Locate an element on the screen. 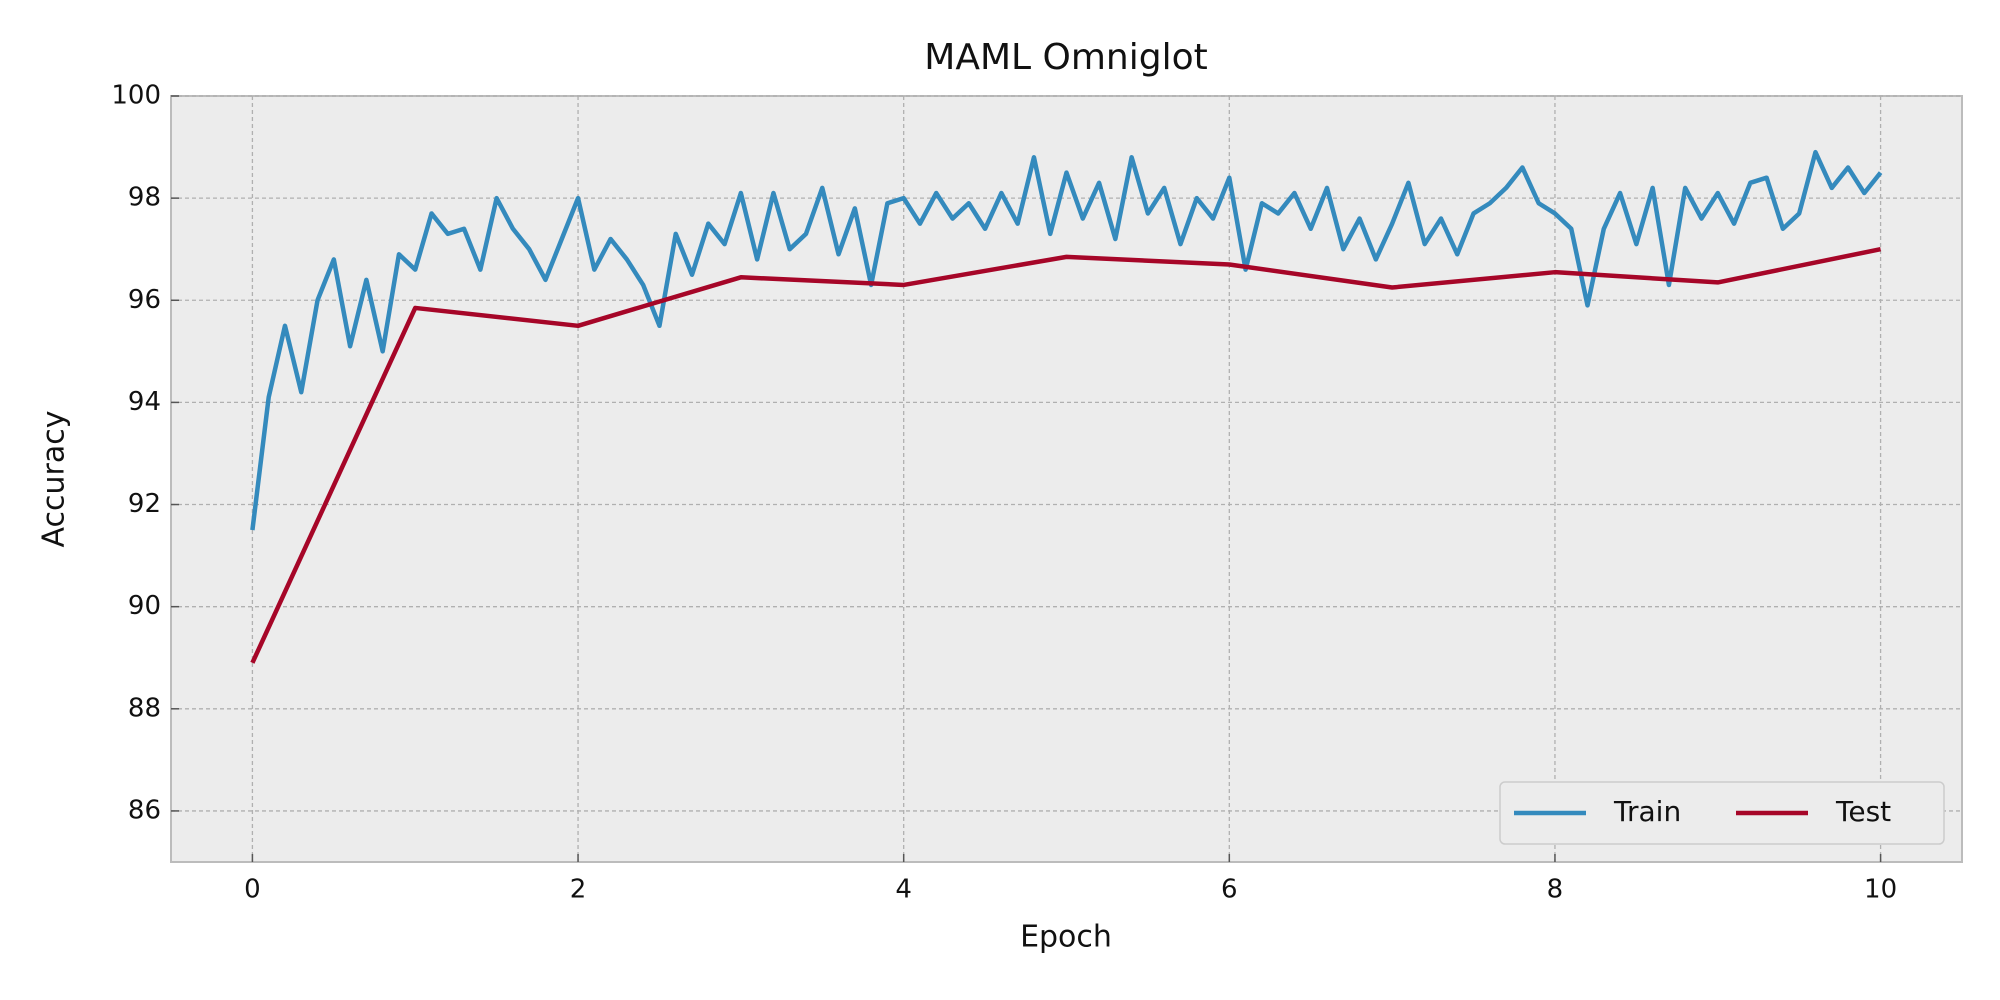 This screenshot has width=2000, height=1000. y-tick-label: 88 is located at coordinates (144, 708).